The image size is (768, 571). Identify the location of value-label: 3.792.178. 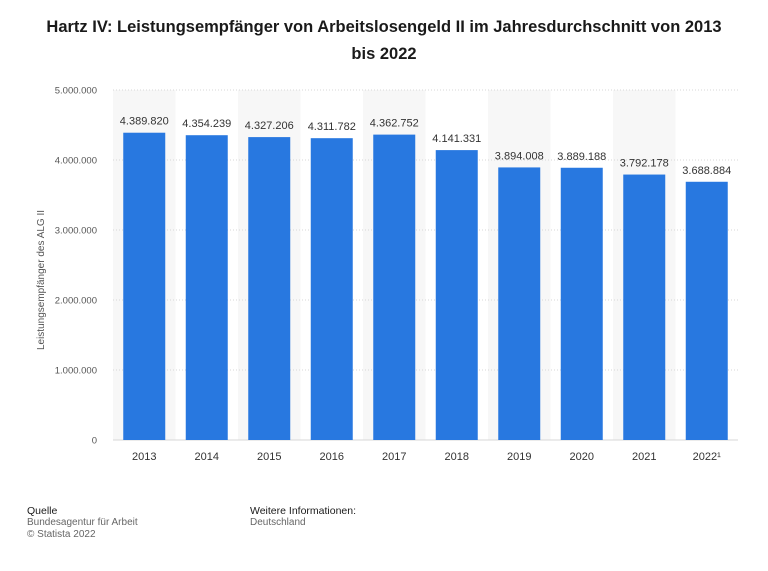
(644, 164).